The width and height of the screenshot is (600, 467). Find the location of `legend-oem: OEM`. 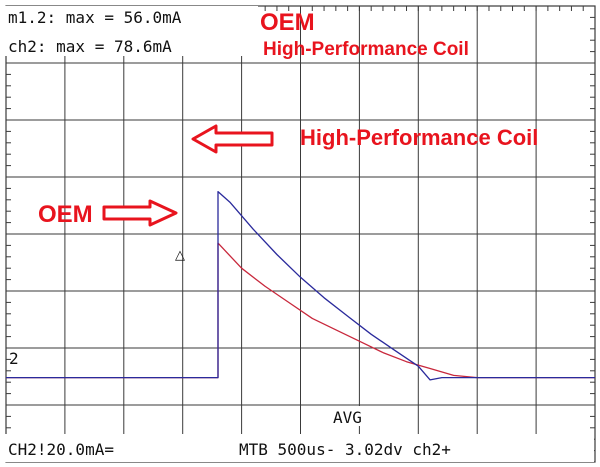

legend-oem: OEM is located at coordinates (287, 22).